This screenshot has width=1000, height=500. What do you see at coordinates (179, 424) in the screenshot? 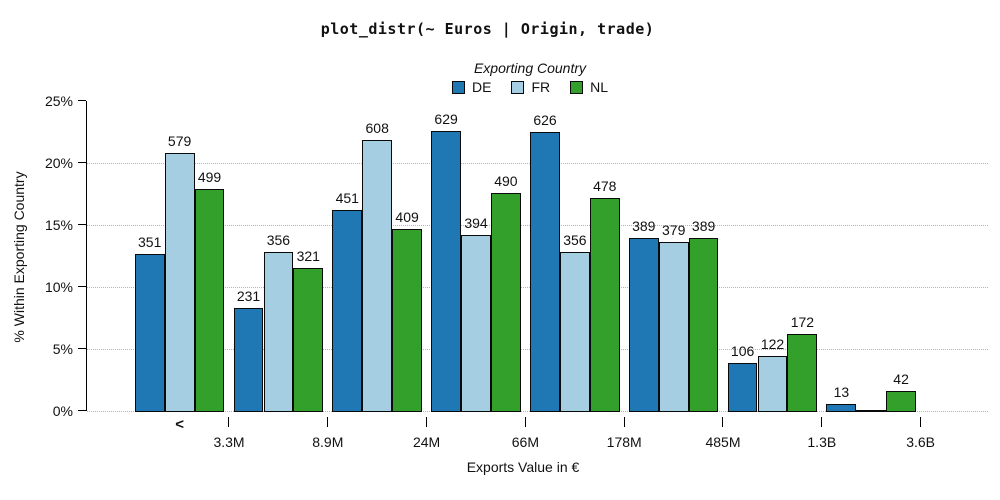
I see `first-bin-marker: <` at bounding box center [179, 424].